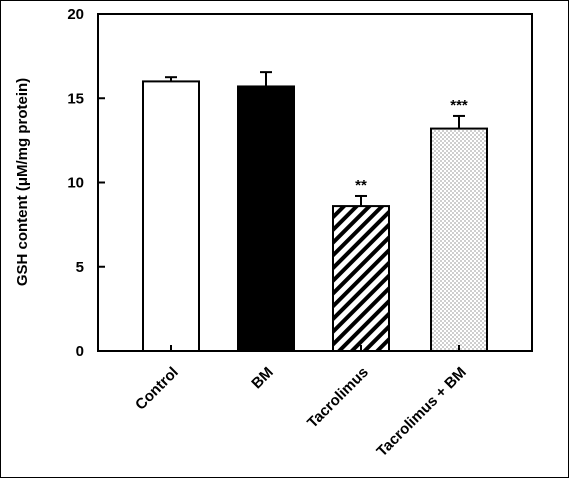 This screenshot has height=480, width=571. I want to click on y-tick-label: 0, so click(80, 351).